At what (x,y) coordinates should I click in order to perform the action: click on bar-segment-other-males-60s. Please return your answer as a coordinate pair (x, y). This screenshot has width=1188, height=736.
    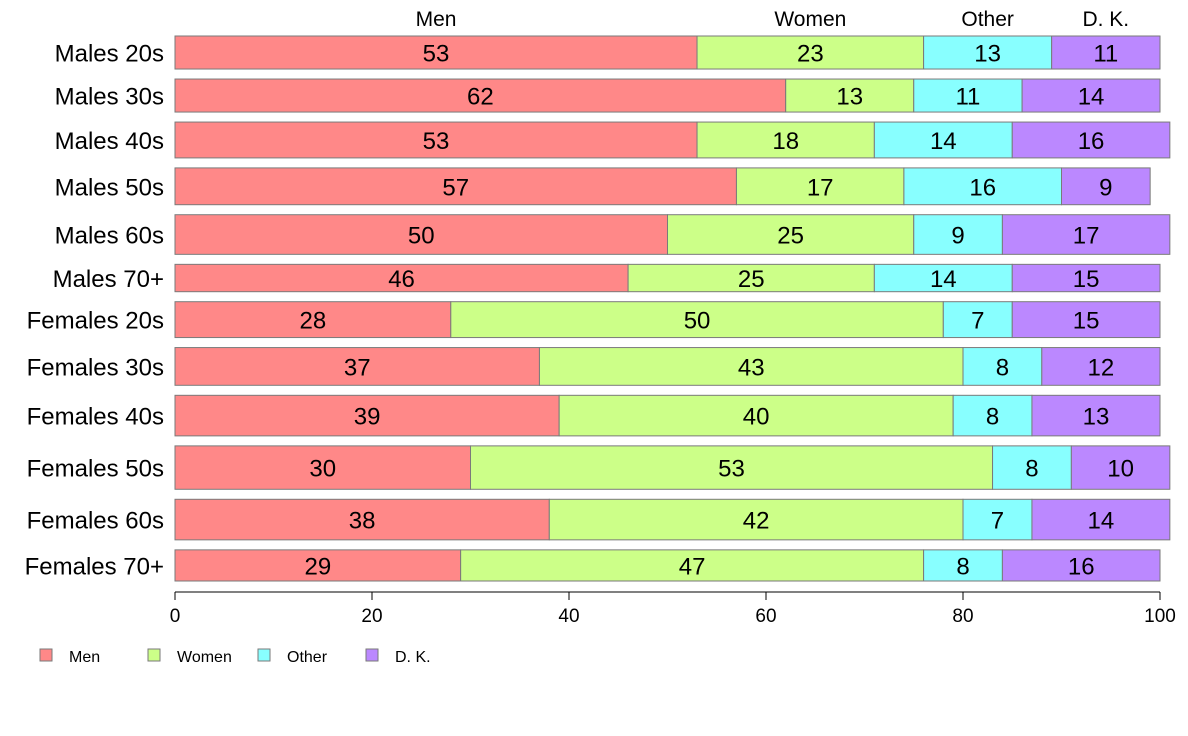
    Looking at the image, I should click on (958, 234).